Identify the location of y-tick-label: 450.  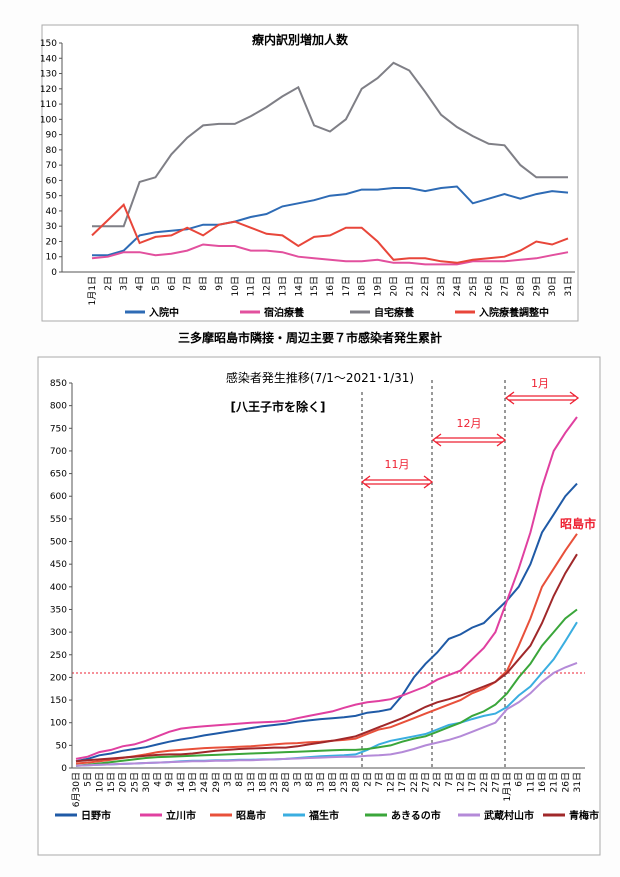
(58, 565).